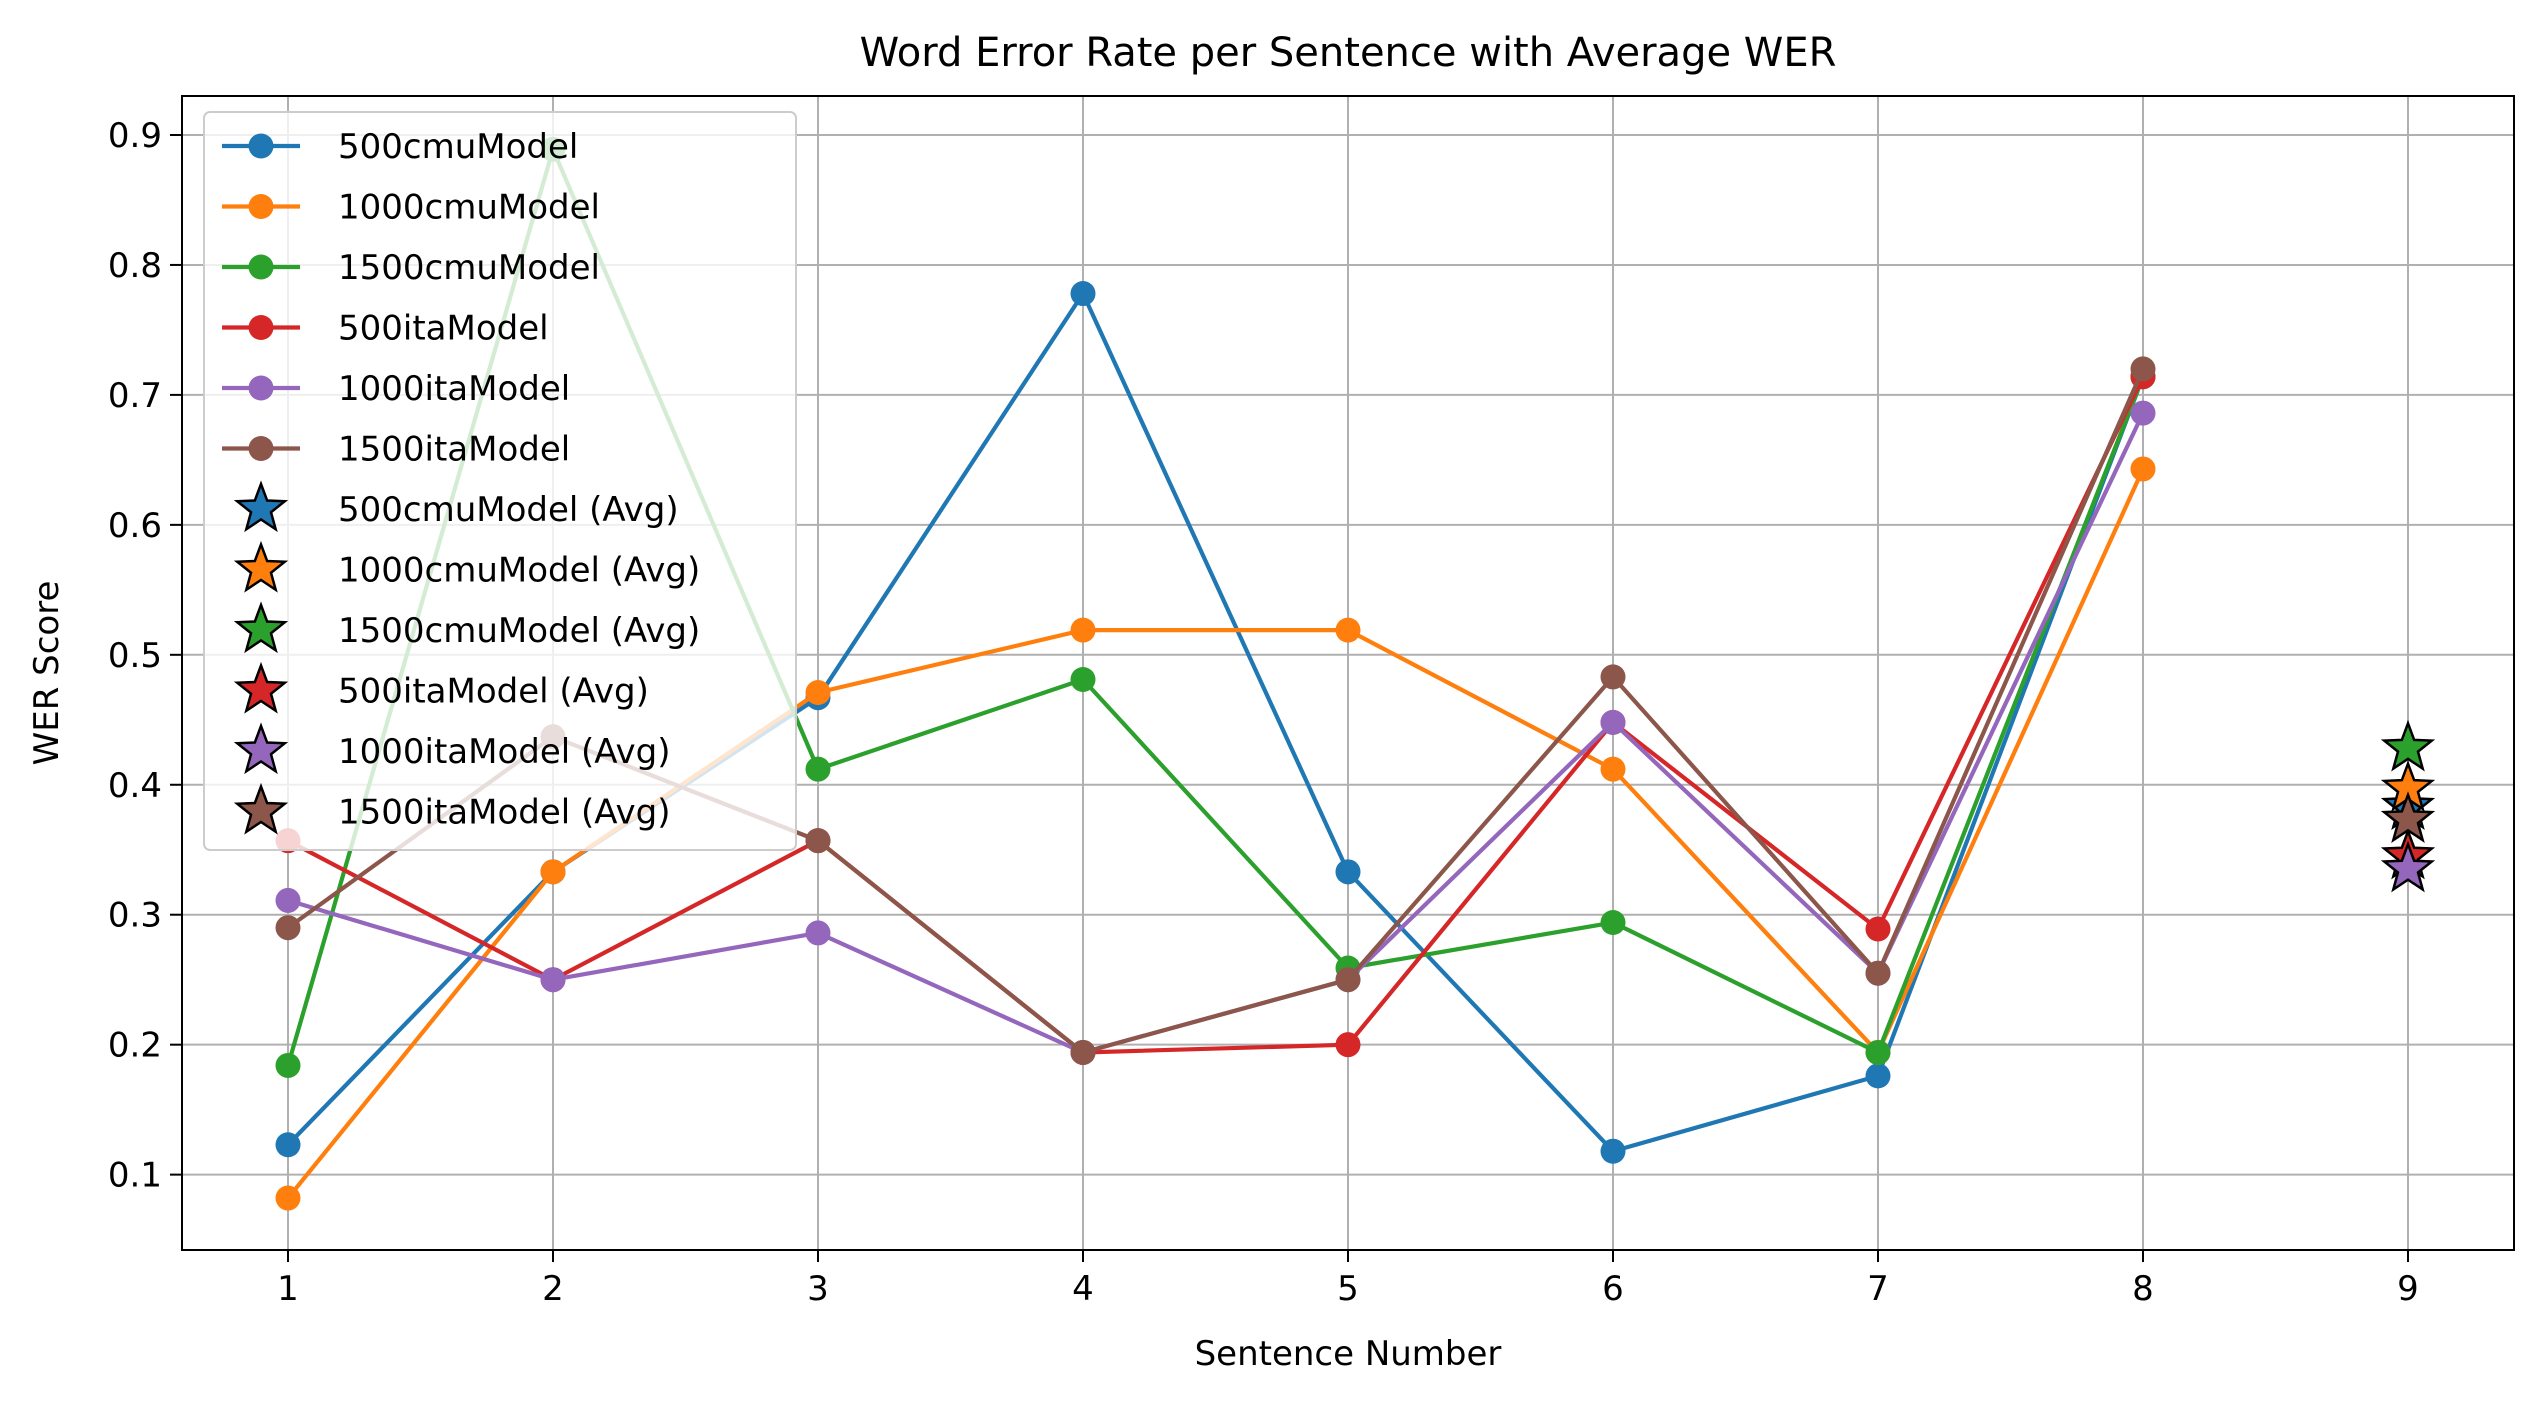 This screenshot has height=1403, width=2537. Describe the element at coordinates (135, 526) in the screenshot. I see `y-tick-label: 0.6` at that location.